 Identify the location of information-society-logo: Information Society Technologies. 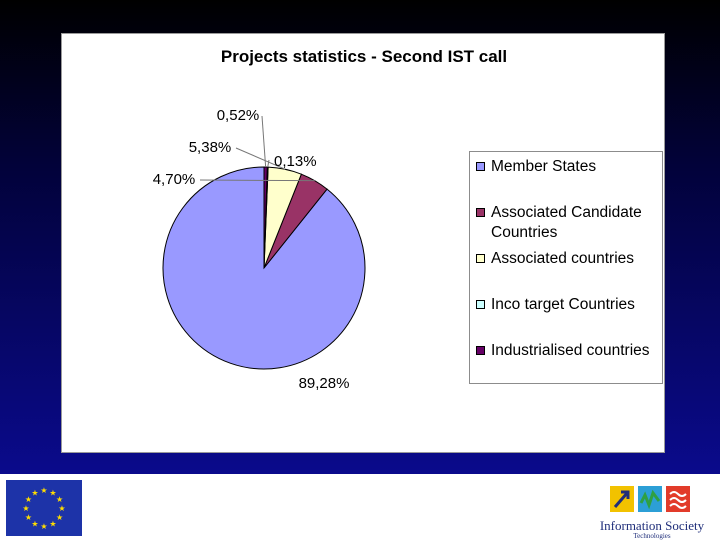
(652, 510).